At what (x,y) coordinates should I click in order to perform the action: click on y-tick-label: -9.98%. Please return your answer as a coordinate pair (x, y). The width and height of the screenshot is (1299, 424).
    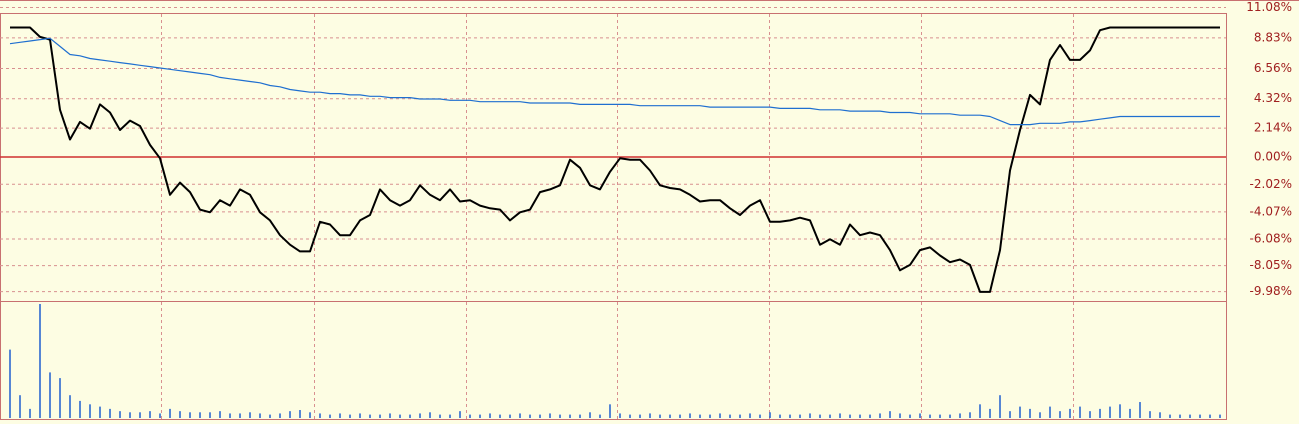
    Looking at the image, I should click on (1271, 291).